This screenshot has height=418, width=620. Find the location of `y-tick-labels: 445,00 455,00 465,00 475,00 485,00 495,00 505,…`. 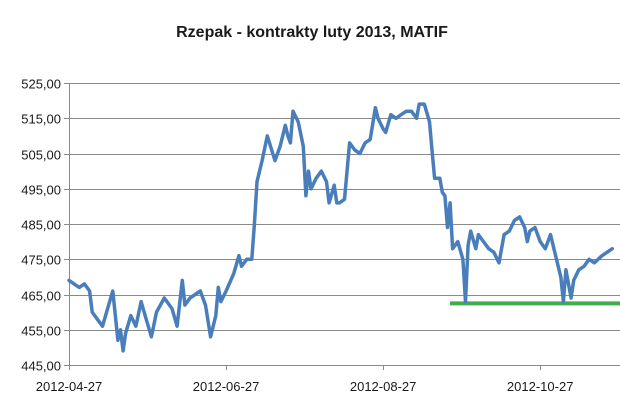

y-tick-labels: 445,00 455,00 465,00 475,00 485,00 495,00 505,… is located at coordinates (41, 225).